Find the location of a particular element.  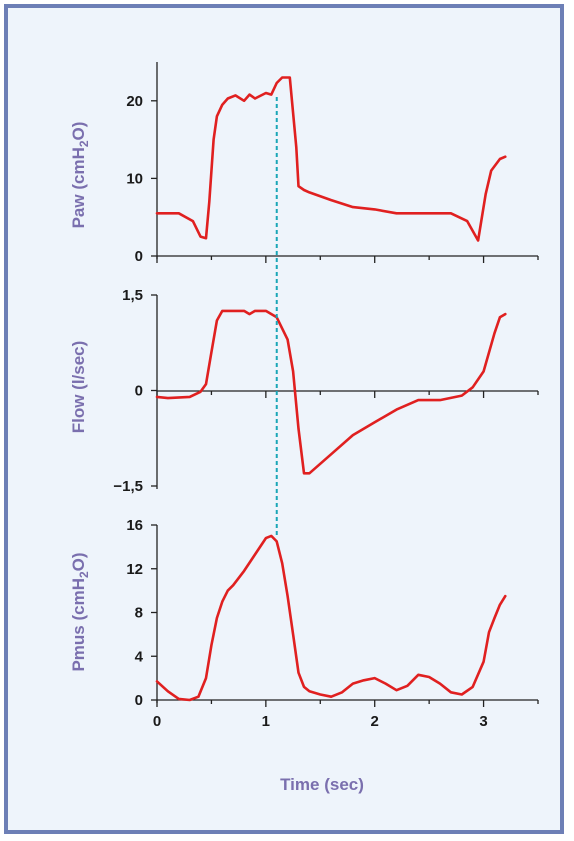

pmus-xtick-label: 2 is located at coordinates (375, 721).